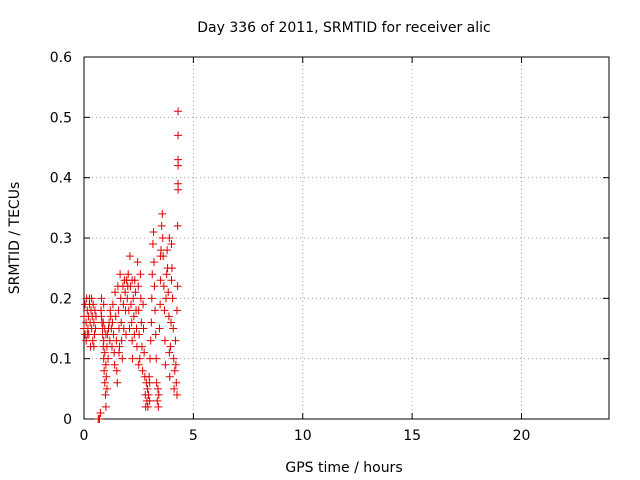 This screenshot has height=480, width=640. I want to click on x-tick-label: 20, so click(522, 436).